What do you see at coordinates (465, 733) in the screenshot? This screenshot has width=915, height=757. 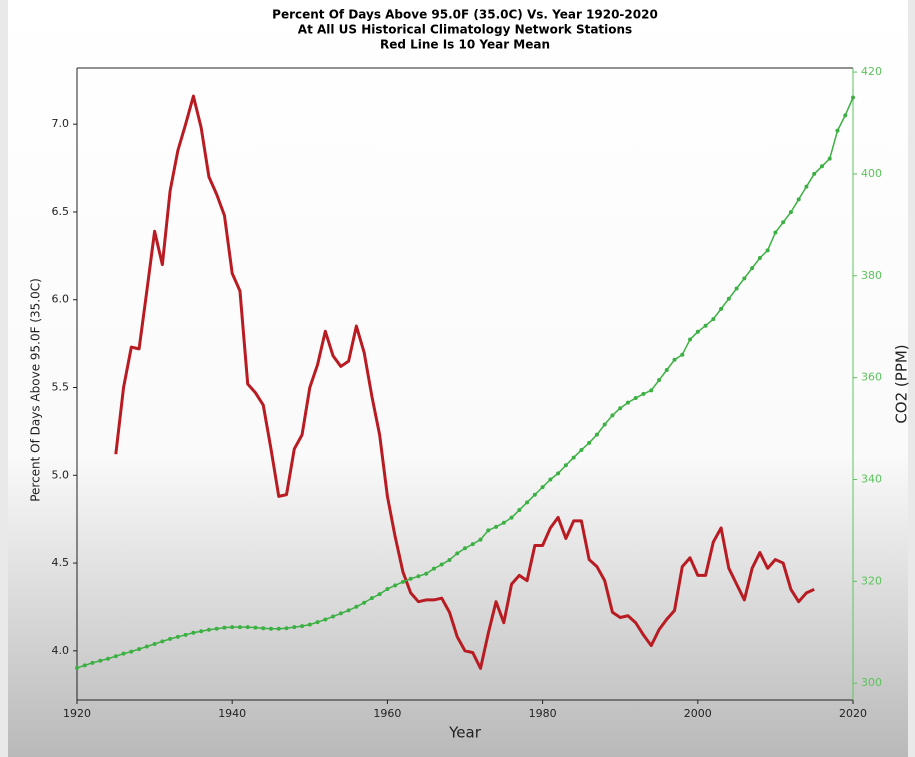 I see `x-axis-label: Year` at bounding box center [465, 733].